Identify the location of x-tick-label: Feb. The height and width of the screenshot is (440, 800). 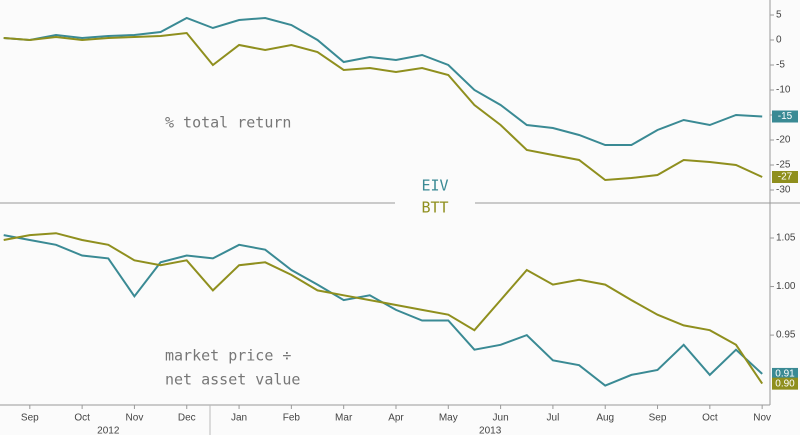
(292, 418).